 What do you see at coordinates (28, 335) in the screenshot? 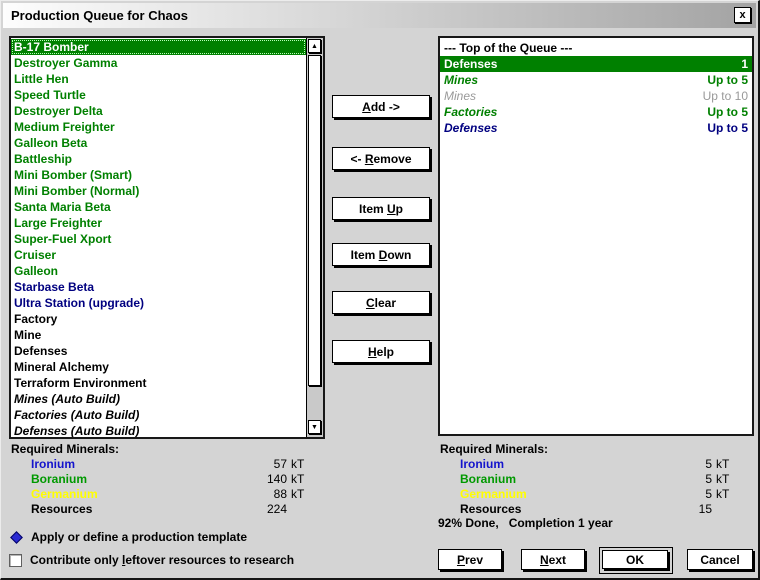
I see `list-item: Mine` at bounding box center [28, 335].